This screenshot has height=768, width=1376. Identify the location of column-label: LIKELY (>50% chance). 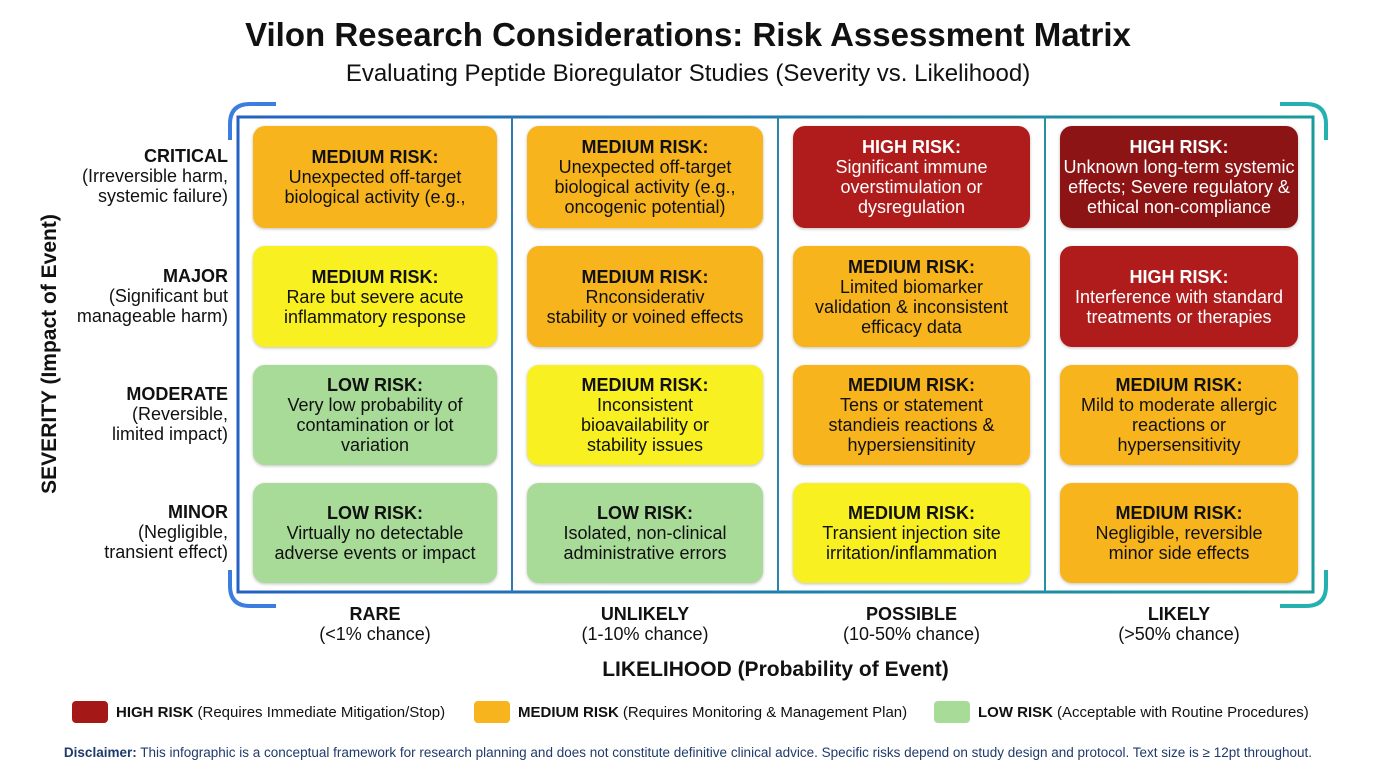
(1179, 624).